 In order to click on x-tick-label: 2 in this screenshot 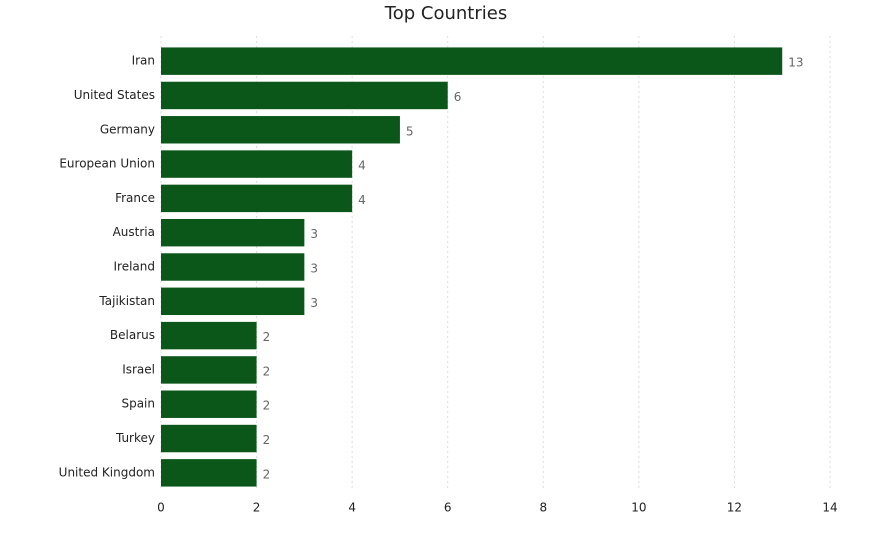, I will do `click(257, 508)`.